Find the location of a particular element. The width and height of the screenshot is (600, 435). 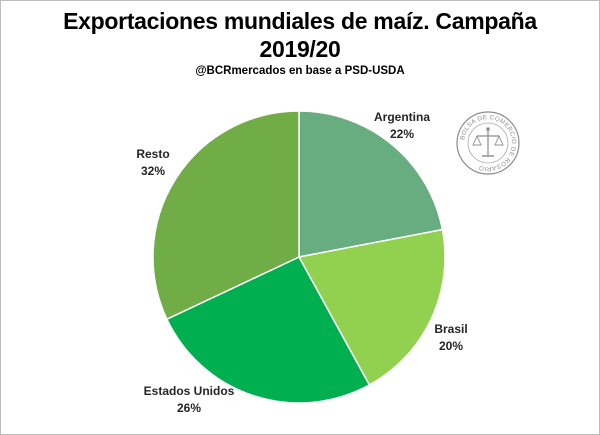

chart-title-line1: Exportaciones mundiales de maíz. Campaña is located at coordinates (300, 21).